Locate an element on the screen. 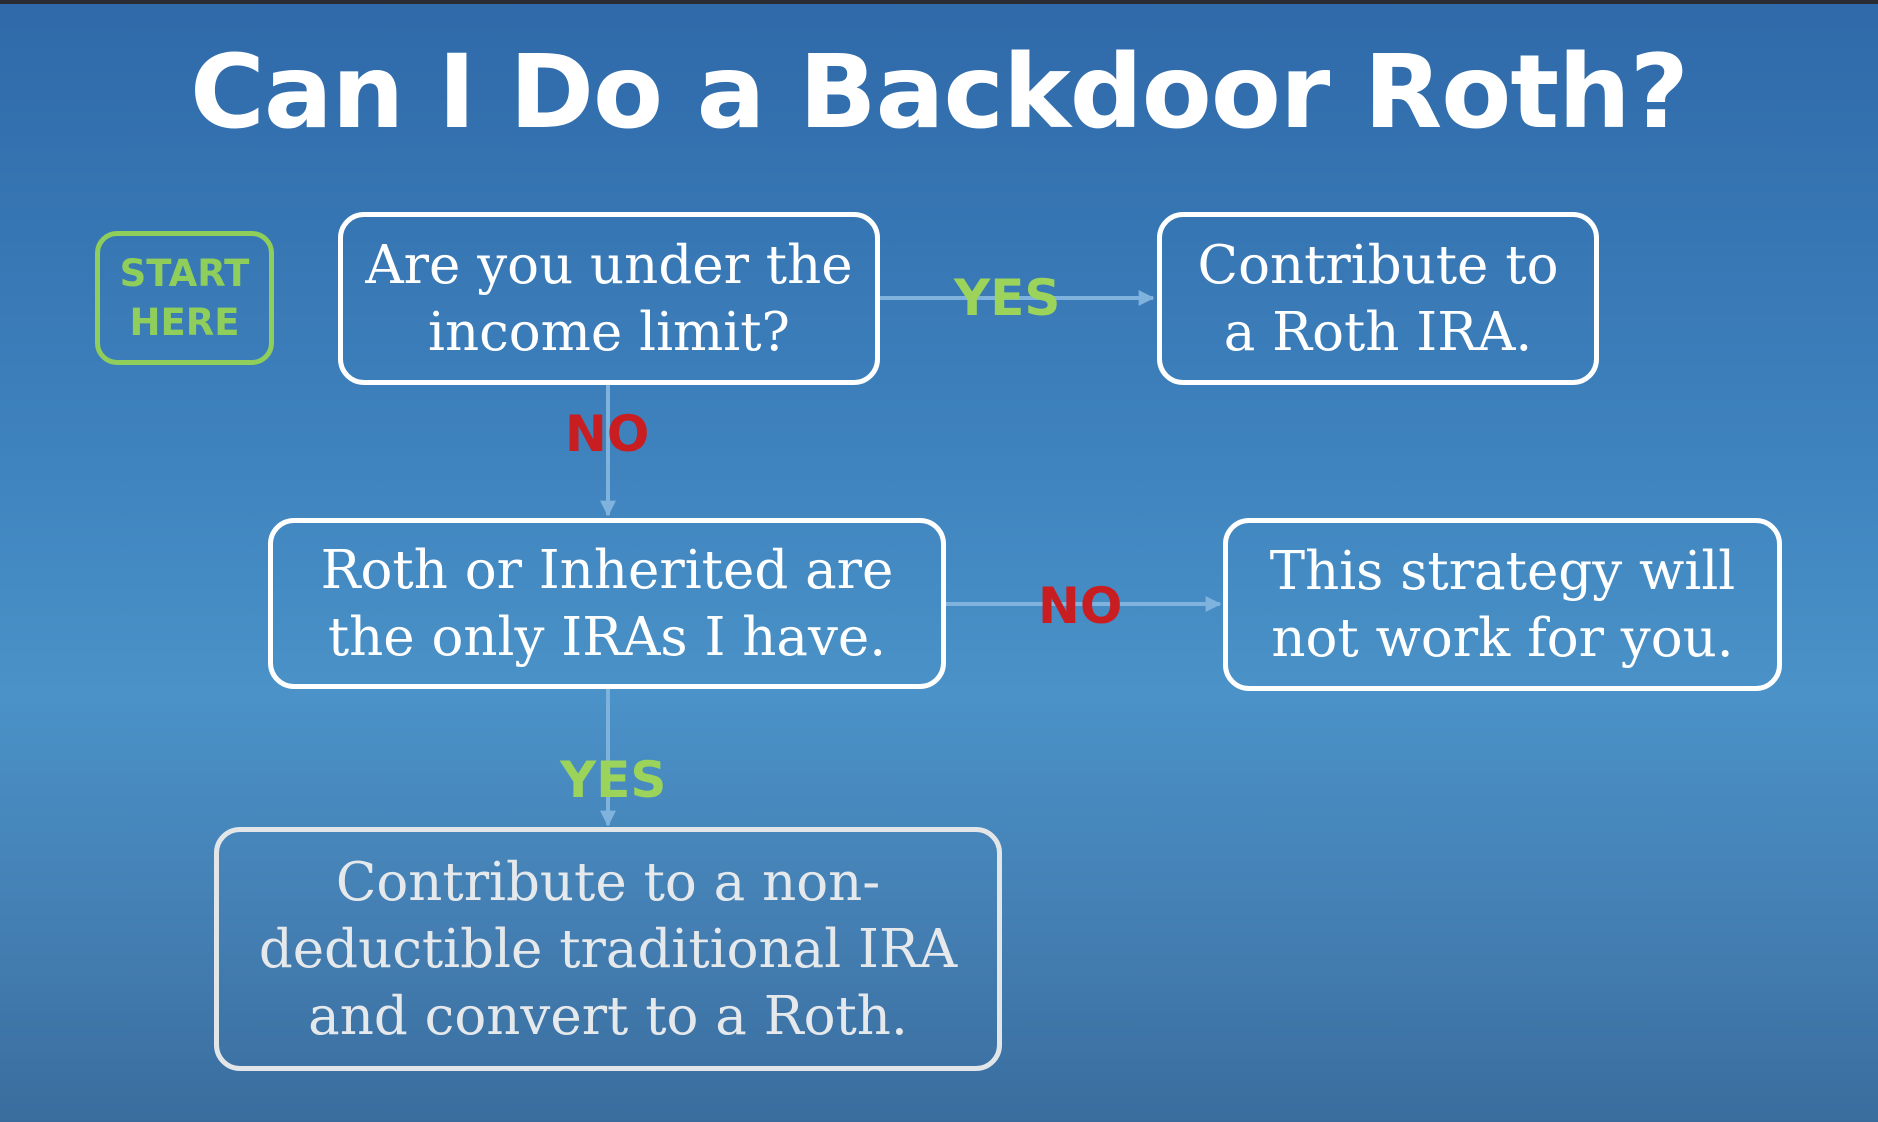  node-income-limit-line1: Are you under the is located at coordinates (609, 265).